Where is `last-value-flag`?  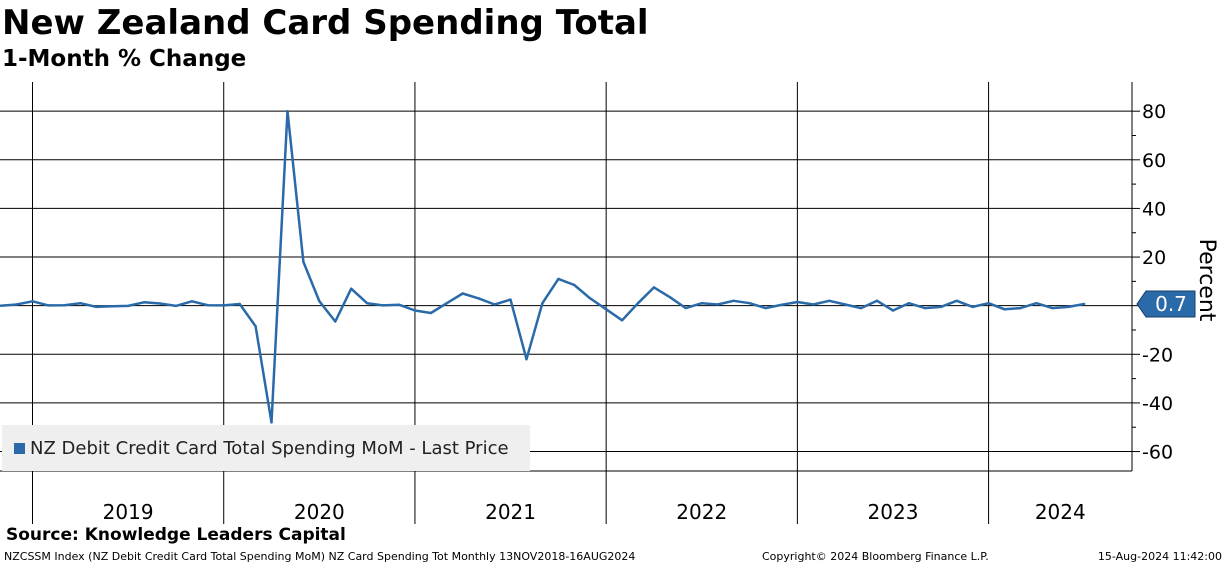 last-value-flag is located at coordinates (1166, 304).